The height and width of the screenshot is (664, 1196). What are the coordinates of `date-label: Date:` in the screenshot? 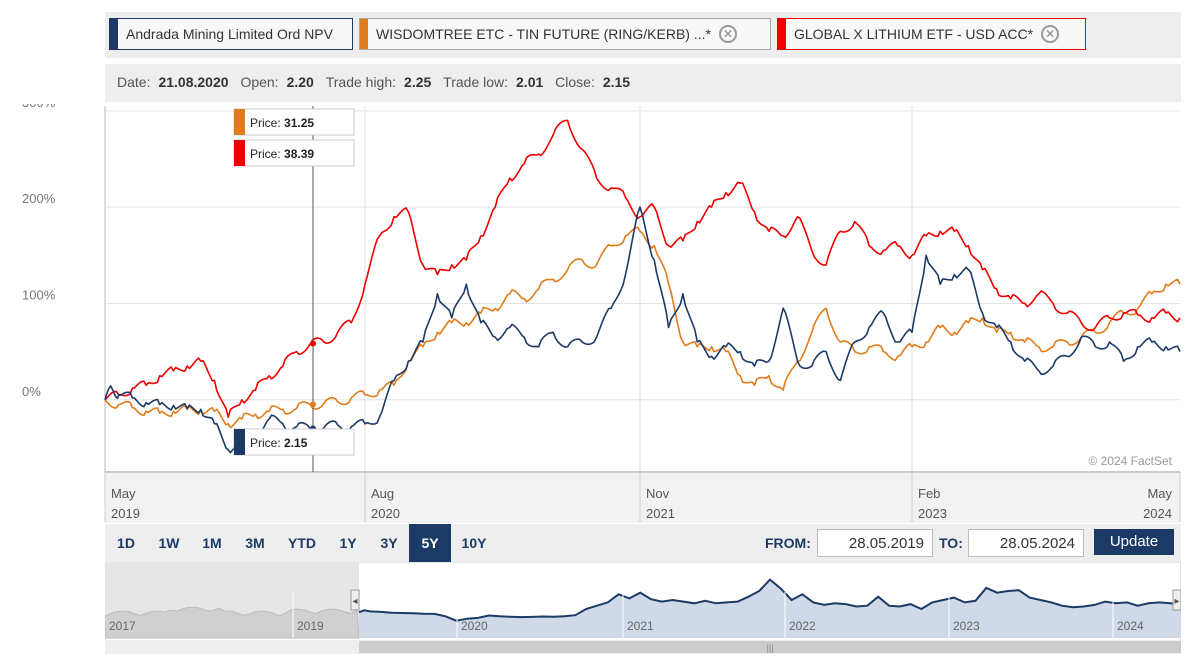 It's located at (134, 82).